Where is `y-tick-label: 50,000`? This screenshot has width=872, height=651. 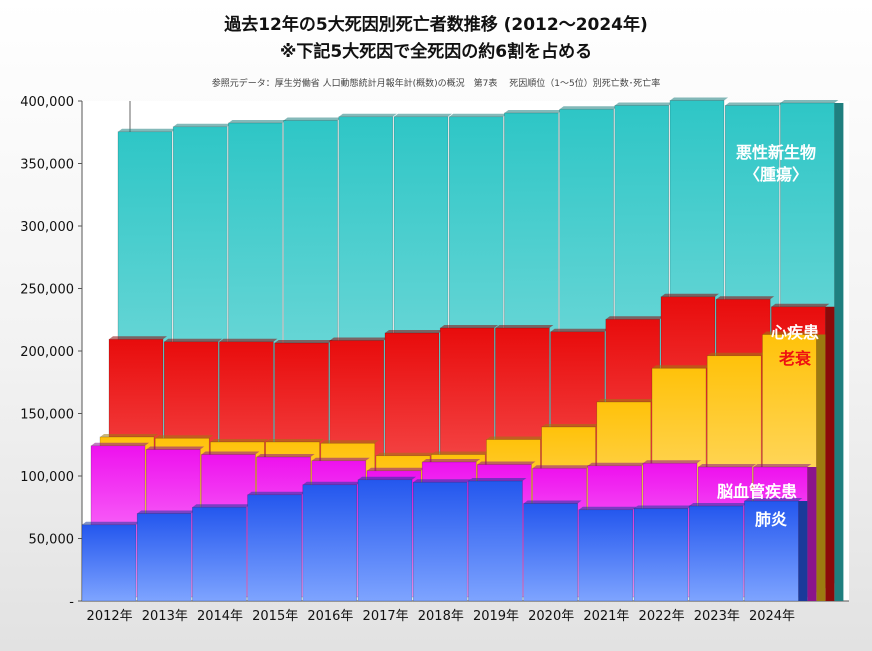
y-tick-label: 50,000 is located at coordinates (52, 540).